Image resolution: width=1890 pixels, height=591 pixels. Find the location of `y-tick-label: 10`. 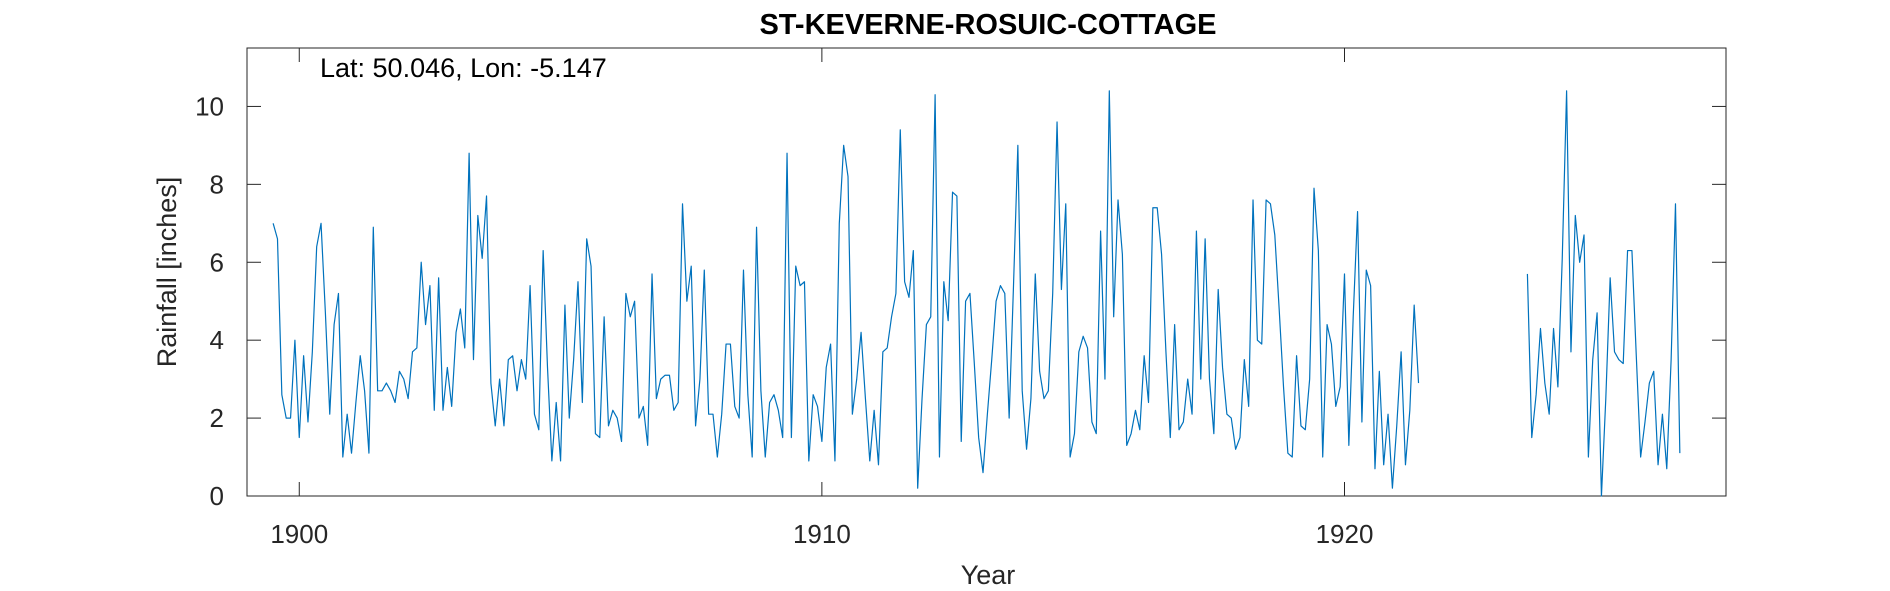

y-tick-label: 10 is located at coordinates (209, 106).